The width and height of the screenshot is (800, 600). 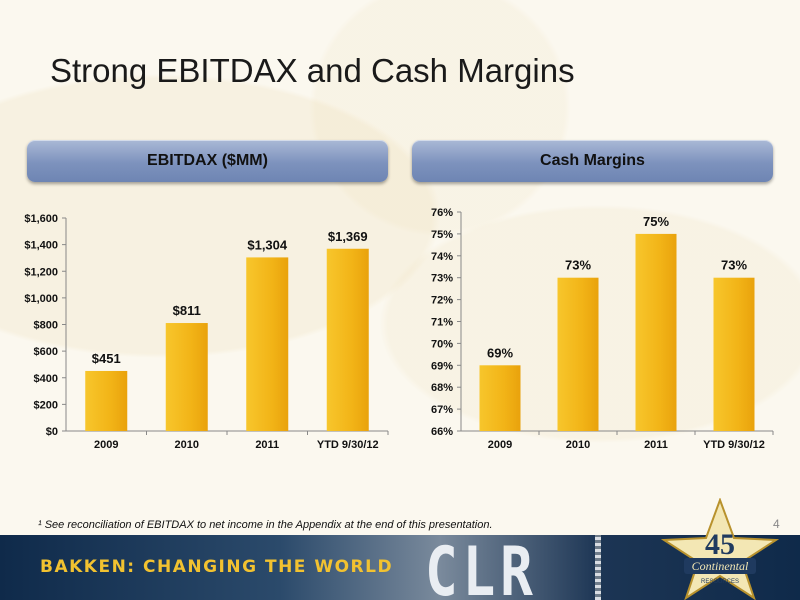 I want to click on margin-data-label: 75%, so click(x=656, y=221).